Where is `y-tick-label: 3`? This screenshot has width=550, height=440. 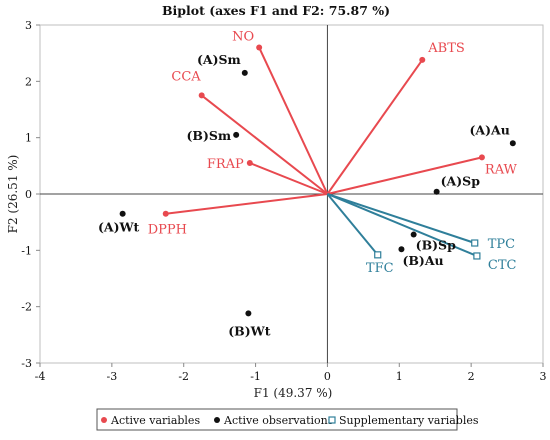 y-tick-label: 3 is located at coordinates (28, 25).